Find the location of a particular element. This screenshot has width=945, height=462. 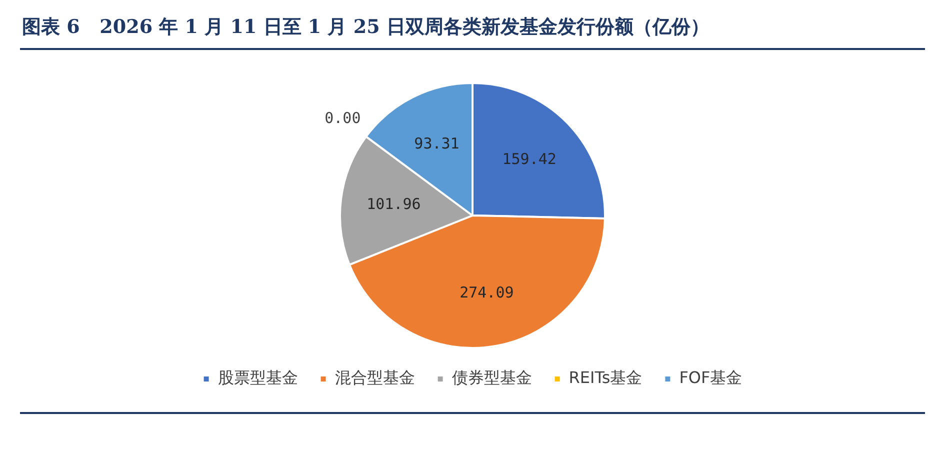

data-label: 274.09 is located at coordinates (487, 293).